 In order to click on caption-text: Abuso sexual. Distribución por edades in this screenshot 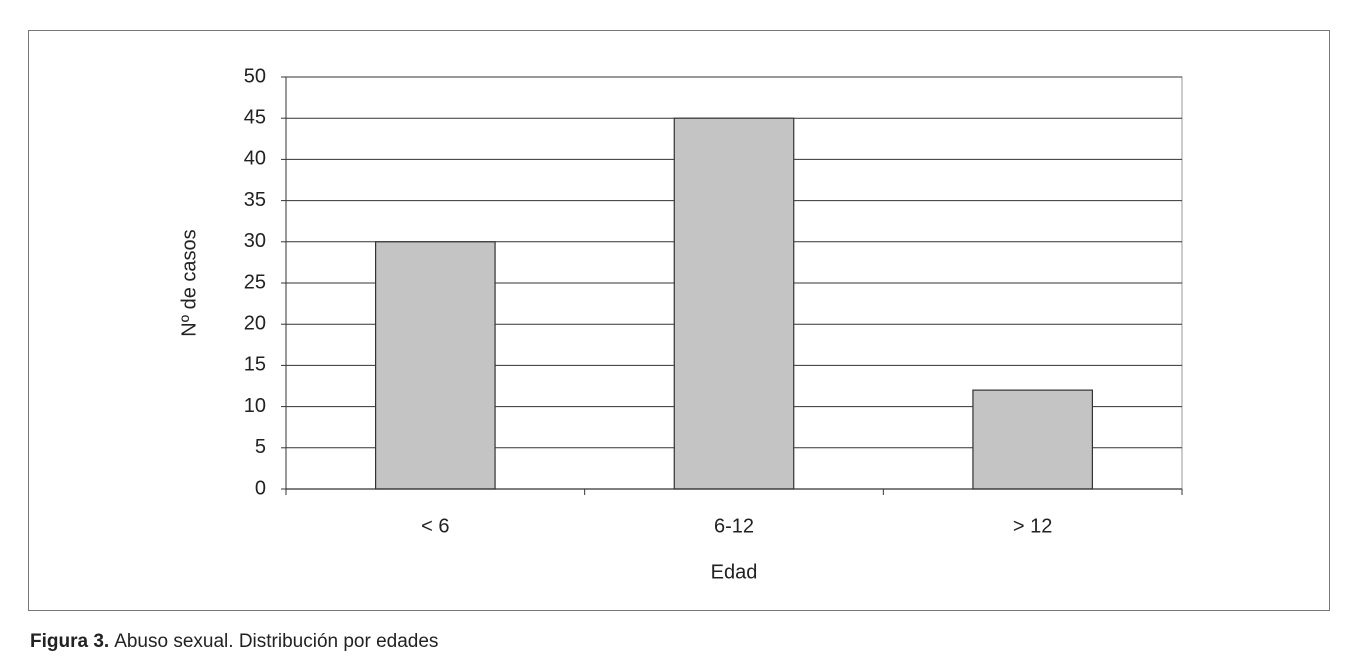, I will do `click(276, 641)`.